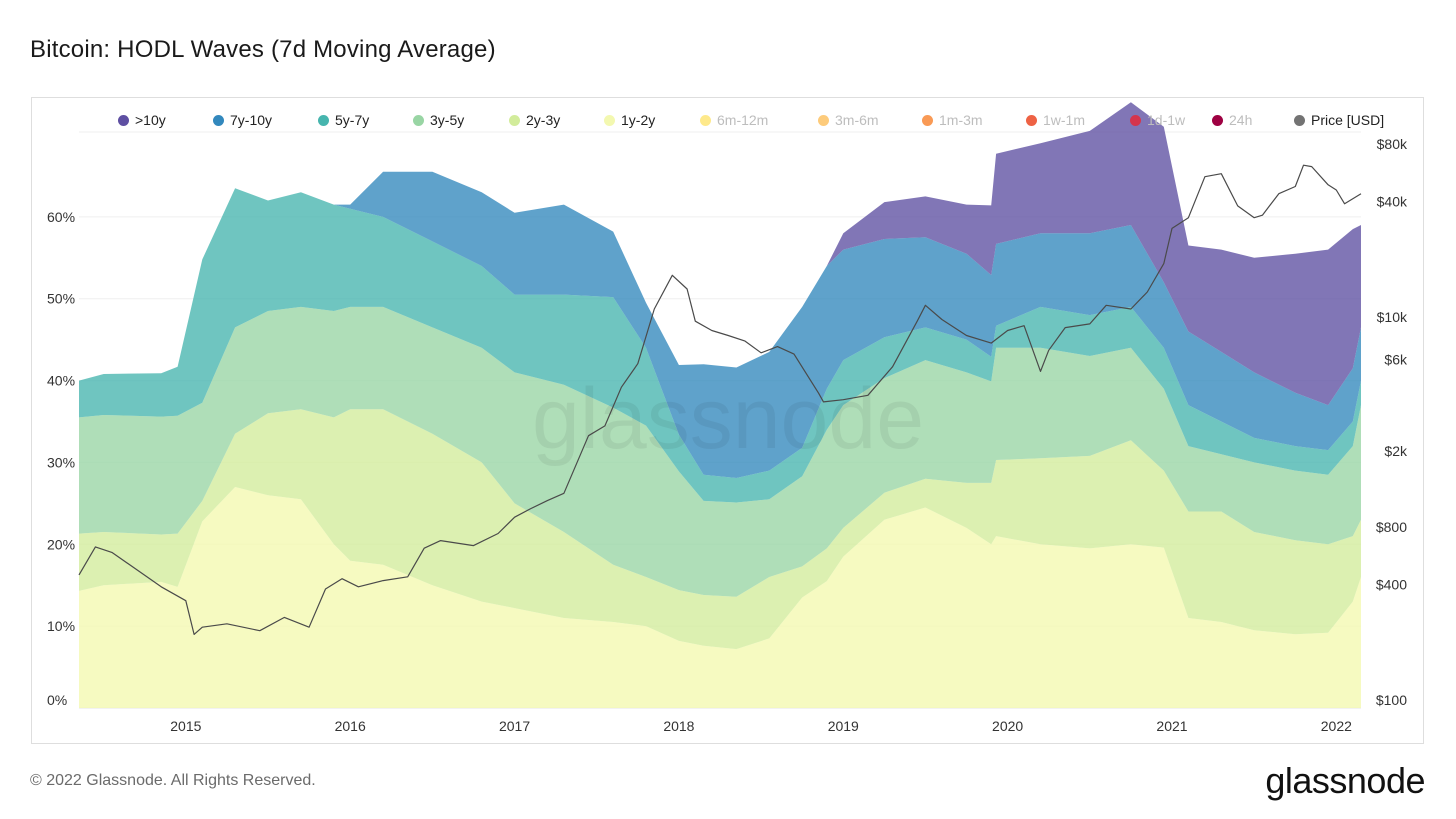 This screenshot has height=819, width=1456. I want to click on glassnode-logo: glassnode, so click(1345, 780).